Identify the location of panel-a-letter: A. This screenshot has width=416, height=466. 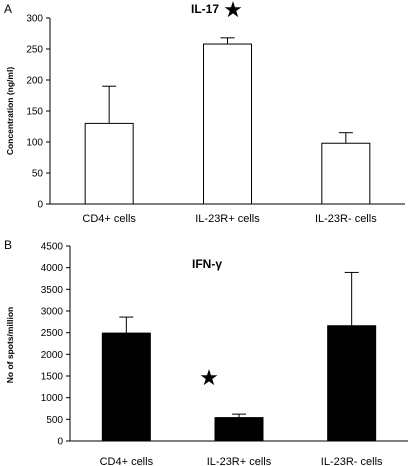
(8, 9).